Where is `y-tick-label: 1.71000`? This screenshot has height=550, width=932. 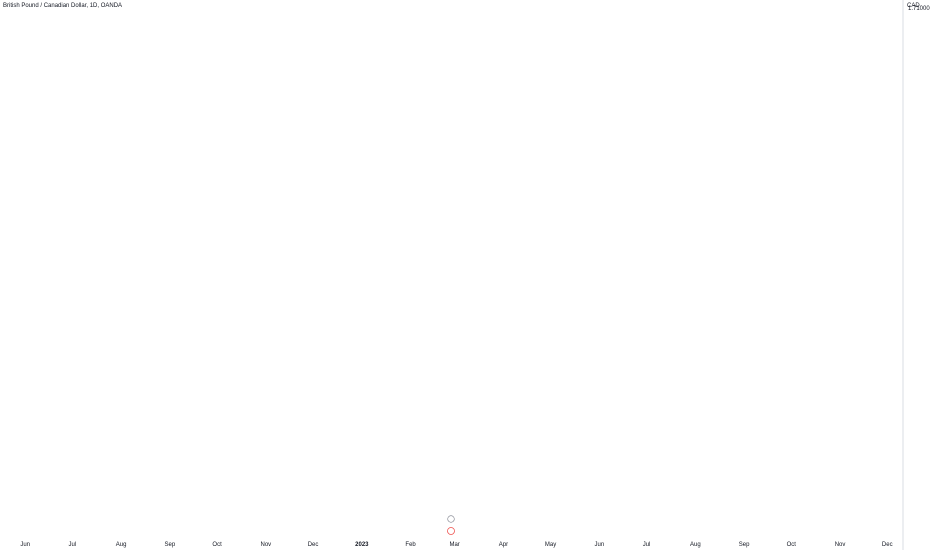
y-tick-label: 1.71000 is located at coordinates (919, 9).